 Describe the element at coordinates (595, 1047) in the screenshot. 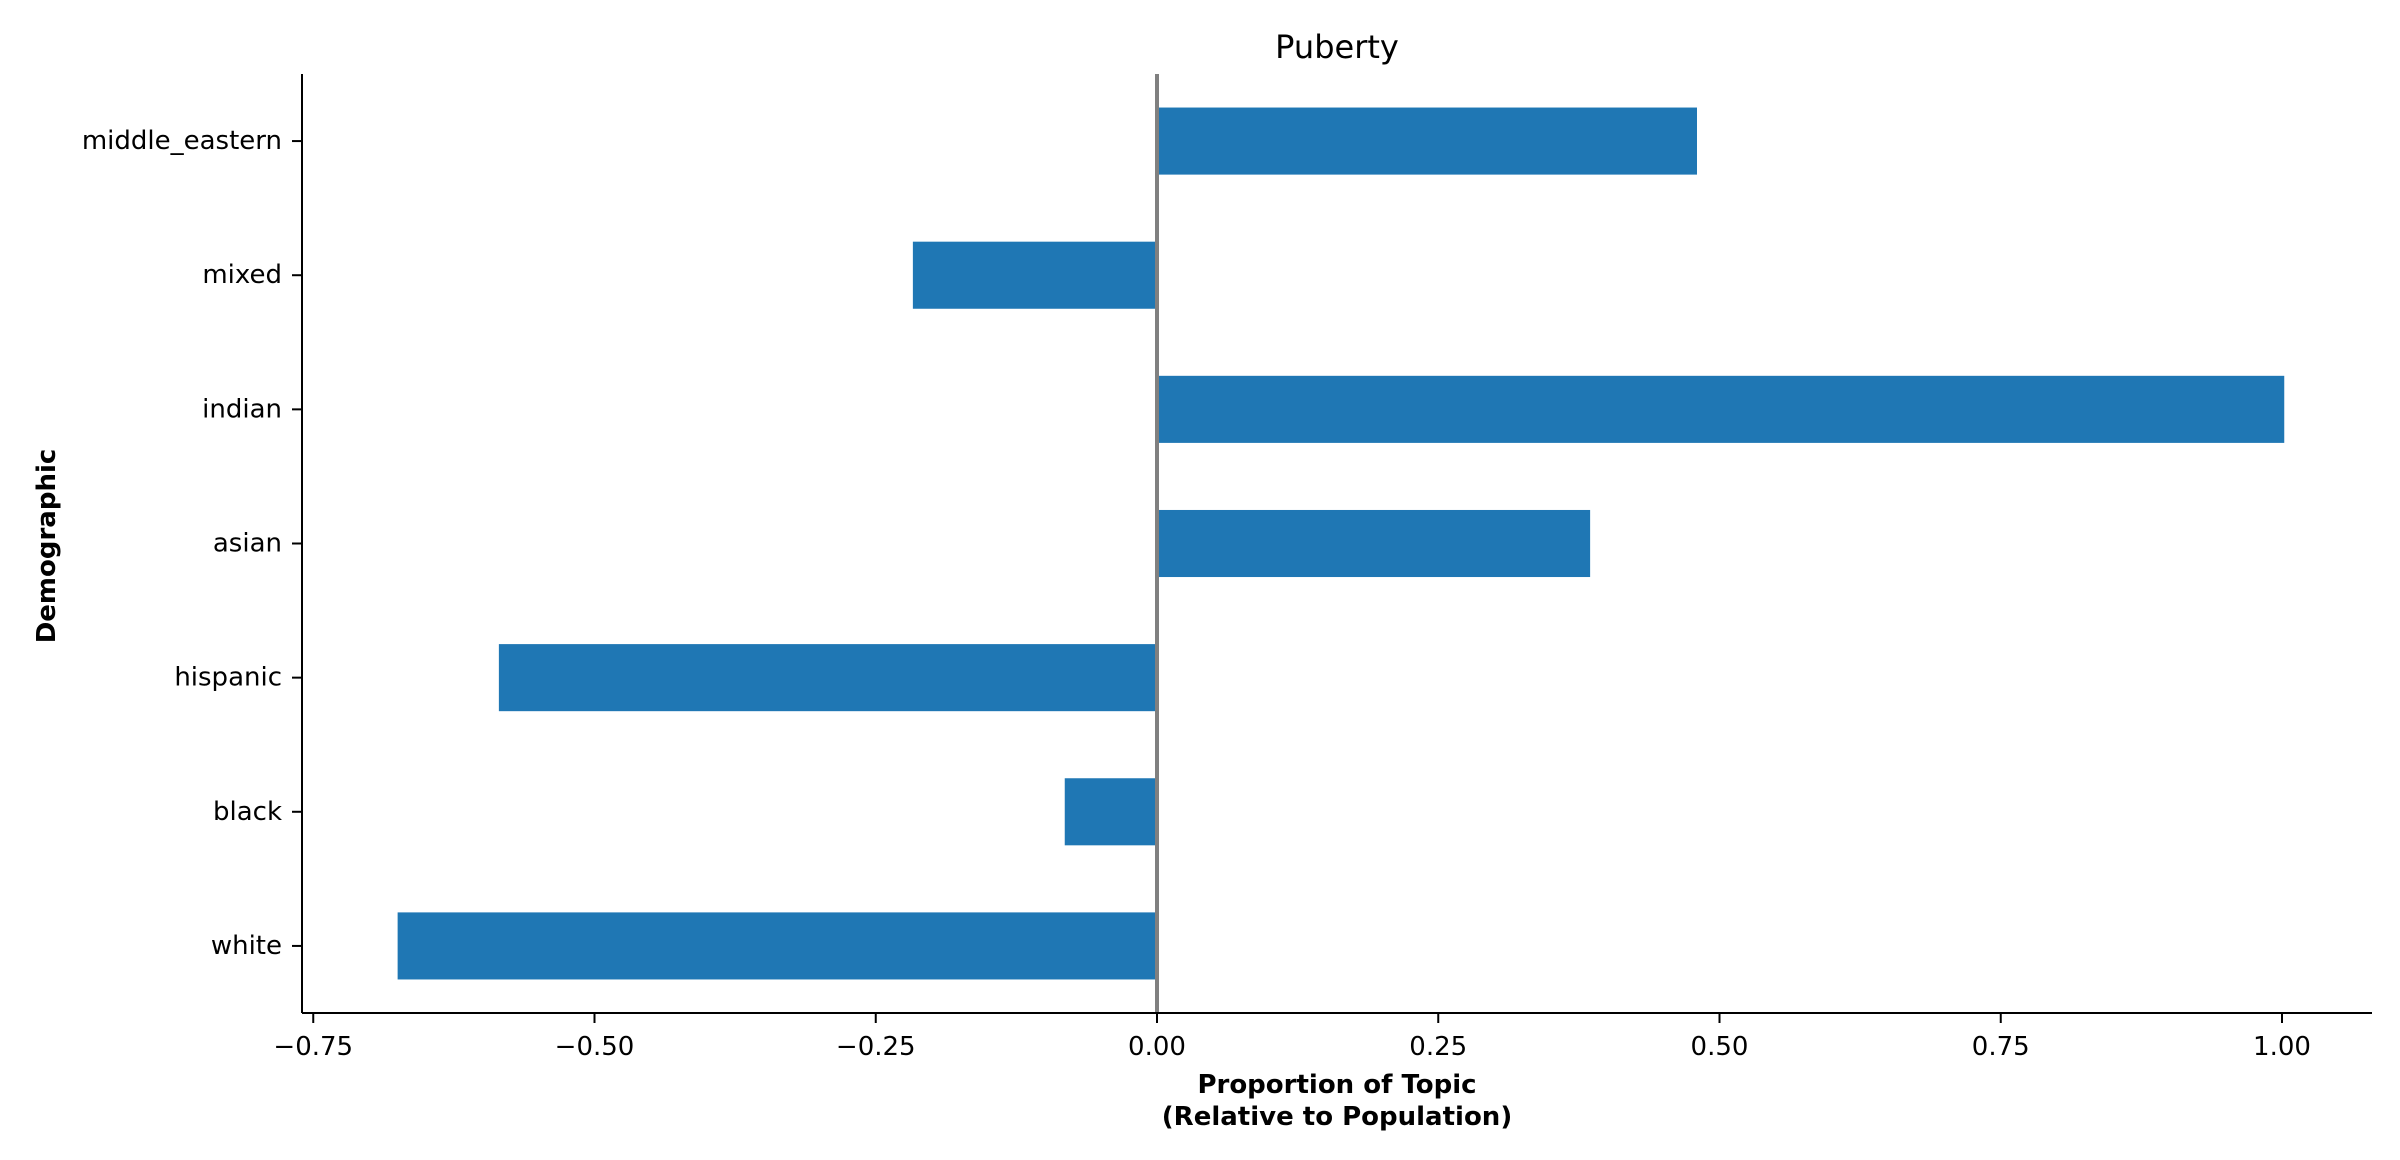

I see `x-tick-label: −0.50` at that location.